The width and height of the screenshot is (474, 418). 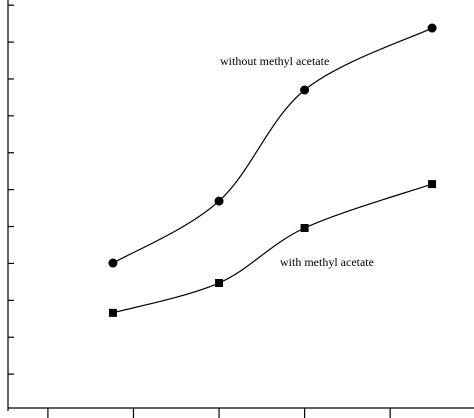 What do you see at coordinates (327, 262) in the screenshot?
I see `series-label: with methyl acetate` at bounding box center [327, 262].